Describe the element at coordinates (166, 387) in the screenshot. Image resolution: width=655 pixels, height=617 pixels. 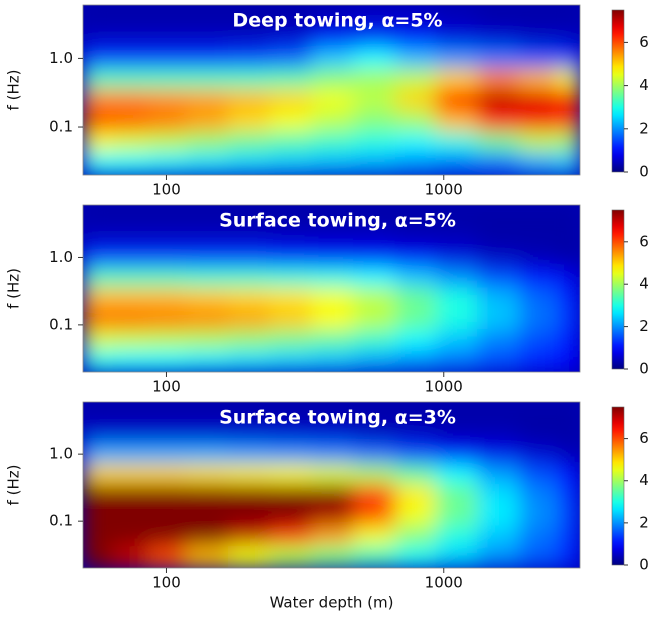
I see `x-tick-label: 100` at that location.